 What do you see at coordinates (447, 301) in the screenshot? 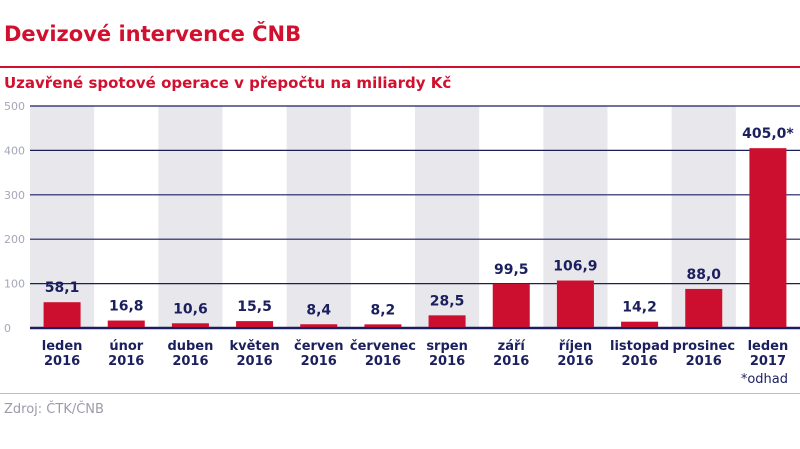
I see `data-label: 28,5` at bounding box center [447, 301].